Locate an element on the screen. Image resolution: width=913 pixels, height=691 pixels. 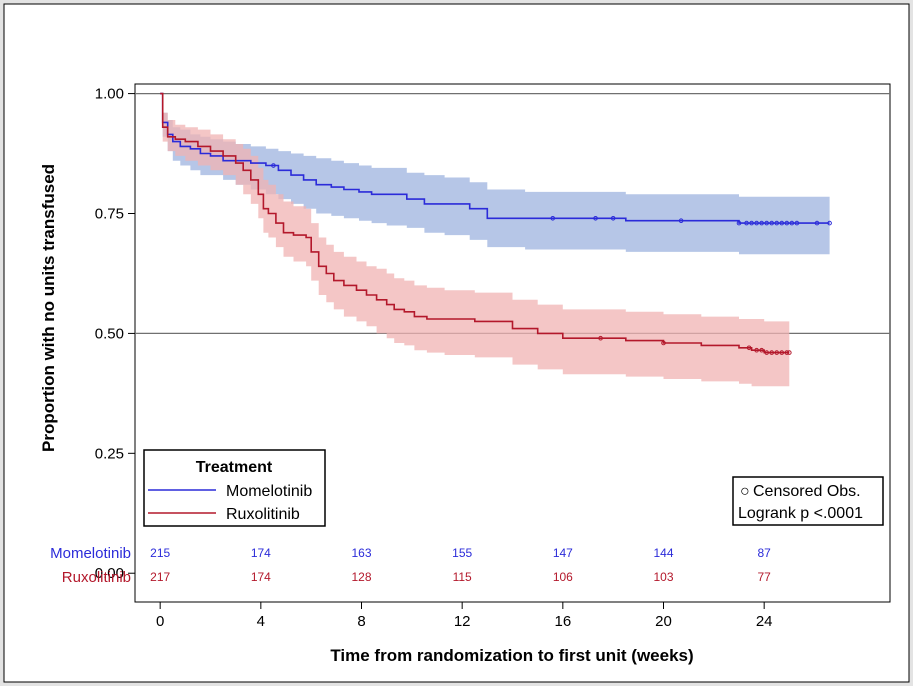
inset-box-frame is located at coordinates (808, 501).